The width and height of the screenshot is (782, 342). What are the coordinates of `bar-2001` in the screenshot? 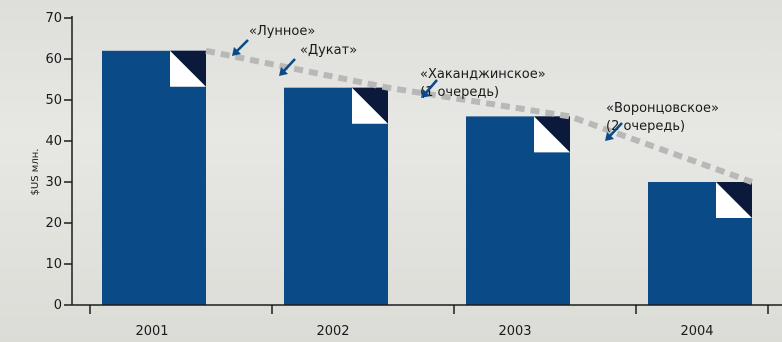 It's located at (154, 177).